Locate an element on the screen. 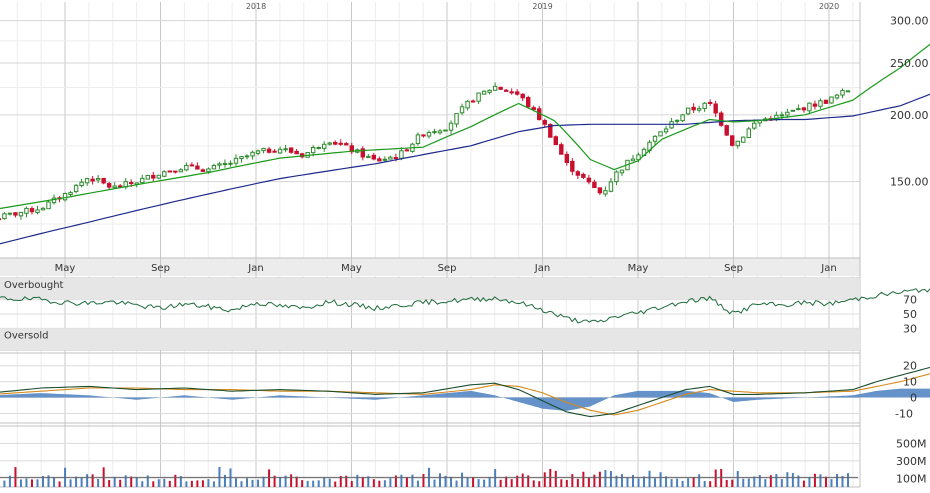  rsi-band is located at coordinates (430, 339).